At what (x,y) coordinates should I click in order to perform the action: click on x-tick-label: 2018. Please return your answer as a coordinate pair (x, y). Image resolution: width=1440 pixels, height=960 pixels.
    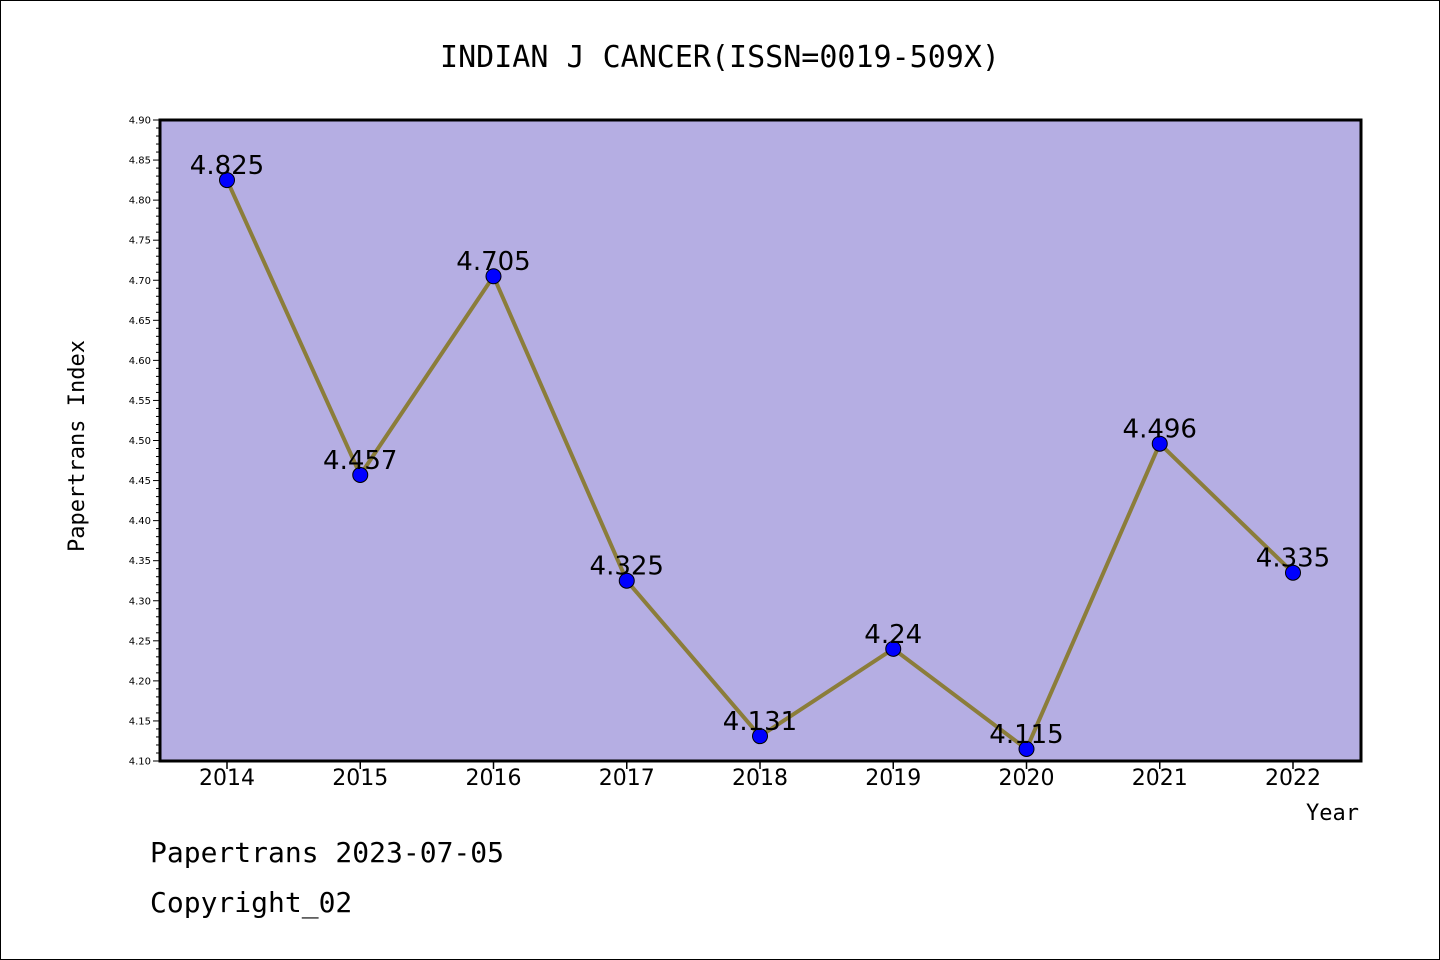
    Looking at the image, I should click on (760, 778).